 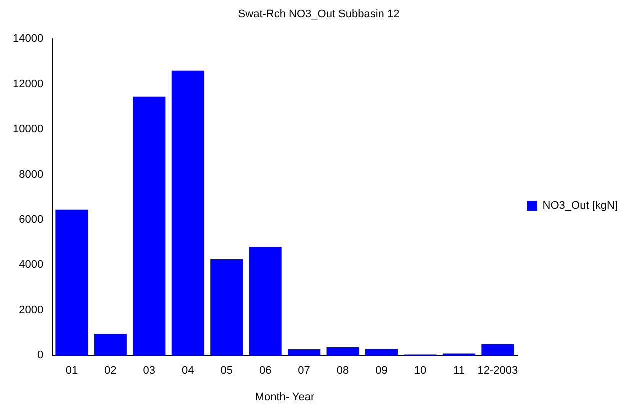 What do you see at coordinates (343, 371) in the screenshot?
I see `x-tick-label: 08` at bounding box center [343, 371].